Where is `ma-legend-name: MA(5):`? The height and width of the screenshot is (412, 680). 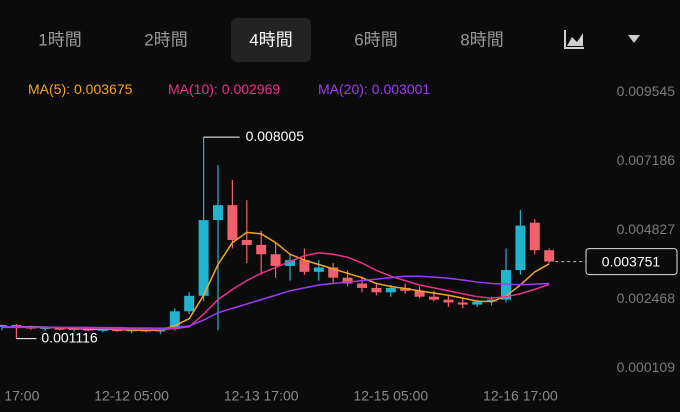
ma-legend-name: MA(5): is located at coordinates (49, 89).